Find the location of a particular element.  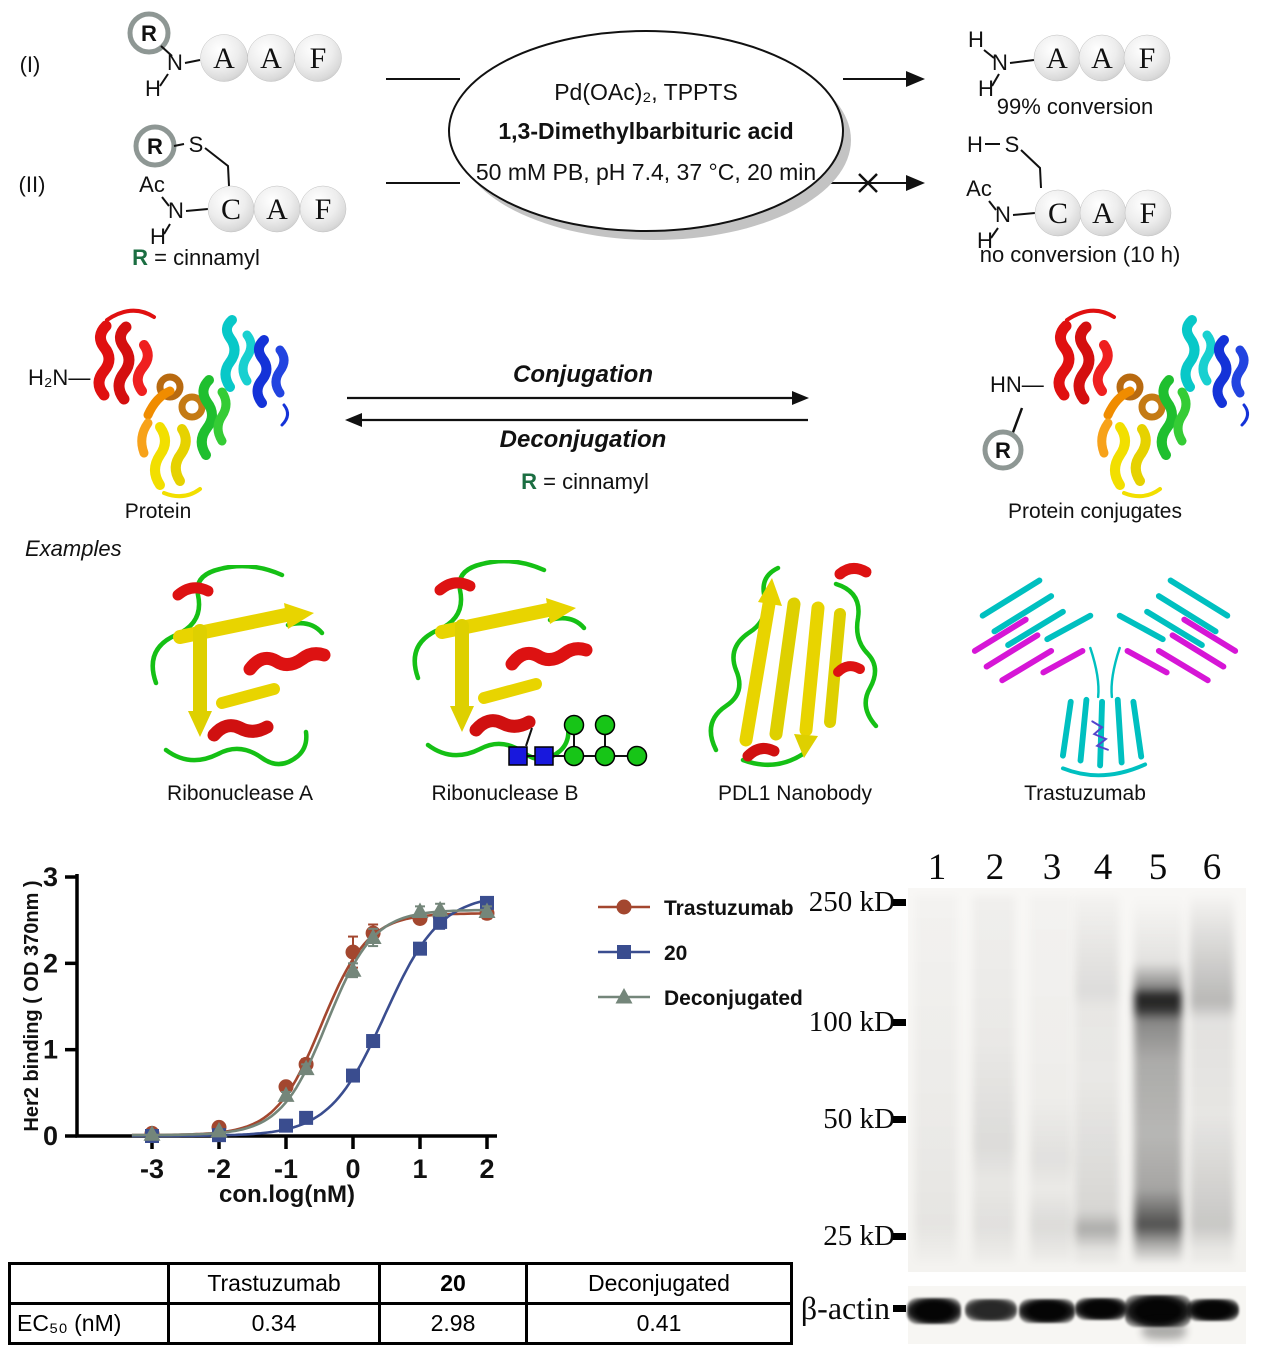

amine-terminus-label: H₂N— is located at coordinates (59, 377).